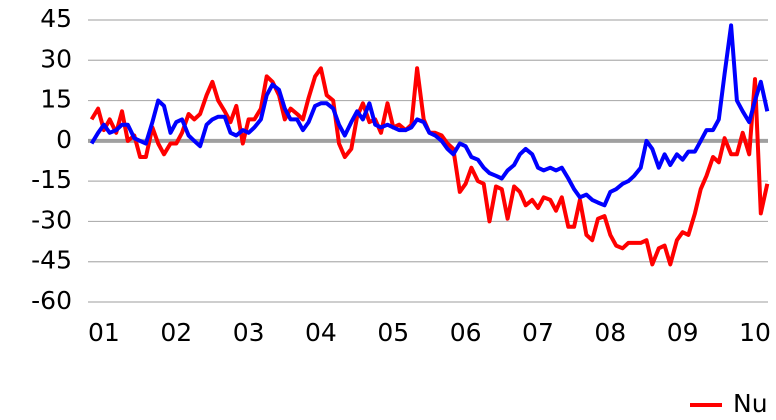 This screenshot has width=776, height=420. Describe the element at coordinates (51, 179) in the screenshot. I see `y-tick-label: -15` at that location.